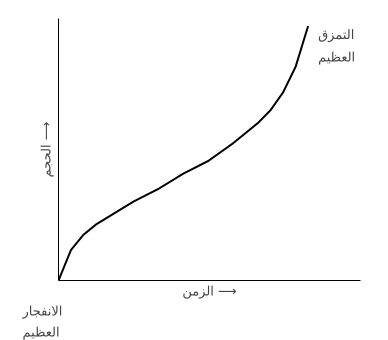  I want to click on x-axis-title: الزمن ⟶, so click(209, 292).